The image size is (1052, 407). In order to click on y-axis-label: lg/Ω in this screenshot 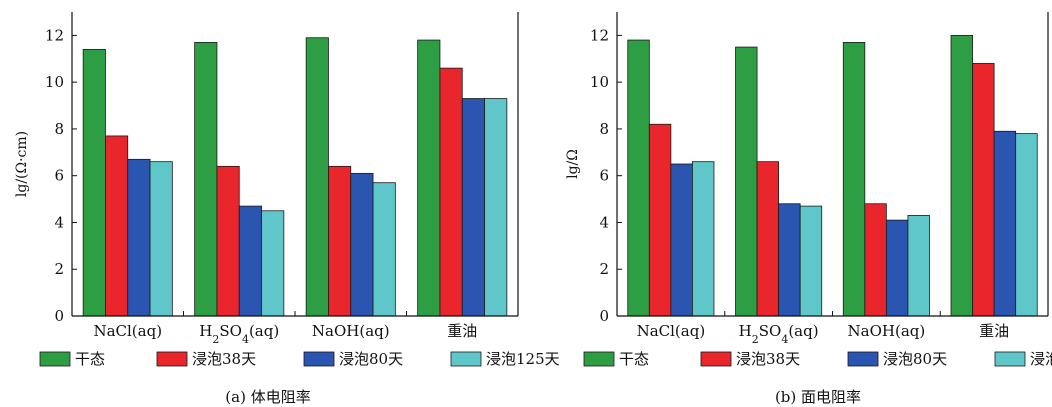, I will do `click(573, 164)`.